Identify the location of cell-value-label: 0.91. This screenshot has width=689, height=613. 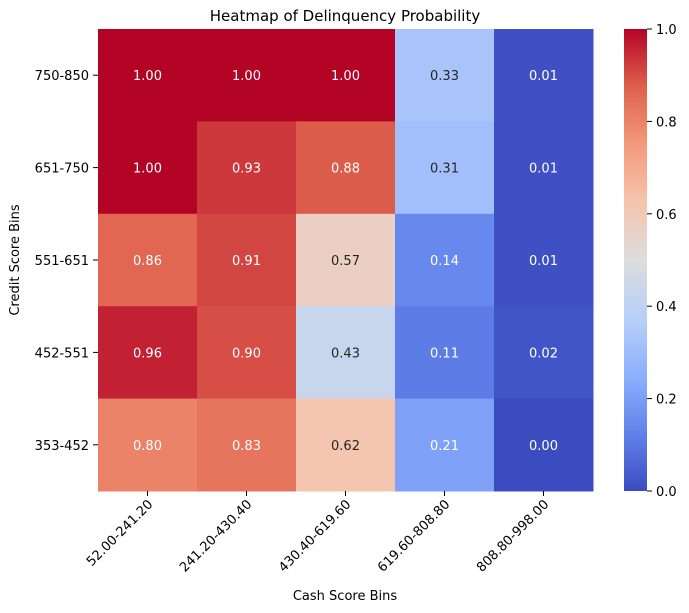
(246, 261).